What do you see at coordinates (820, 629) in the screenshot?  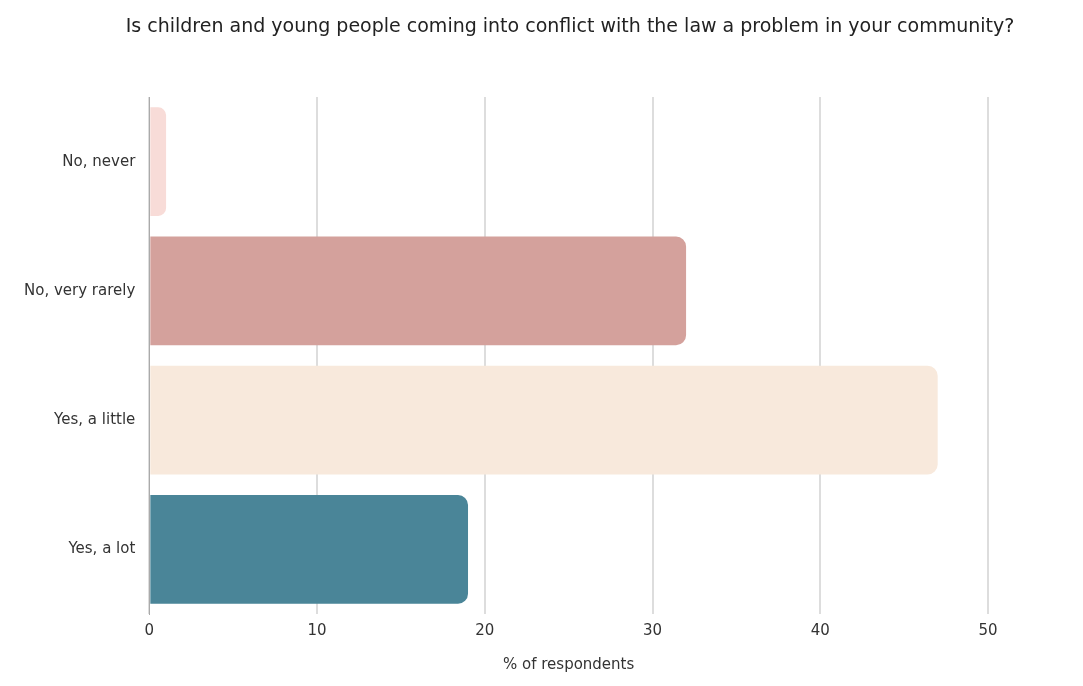 I see `x-tick-label: 40` at bounding box center [820, 629].